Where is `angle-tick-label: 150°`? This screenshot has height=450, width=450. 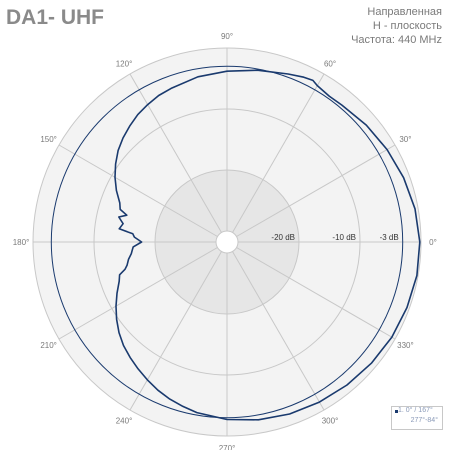 angle-tick-label: 150° is located at coordinates (48, 139).